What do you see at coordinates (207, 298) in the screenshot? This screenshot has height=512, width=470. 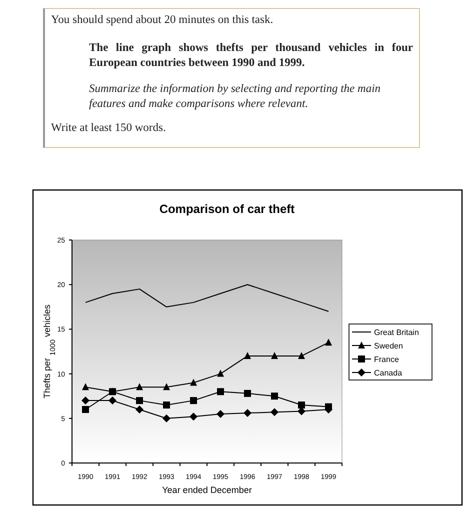 I see `line-series` at bounding box center [207, 298].